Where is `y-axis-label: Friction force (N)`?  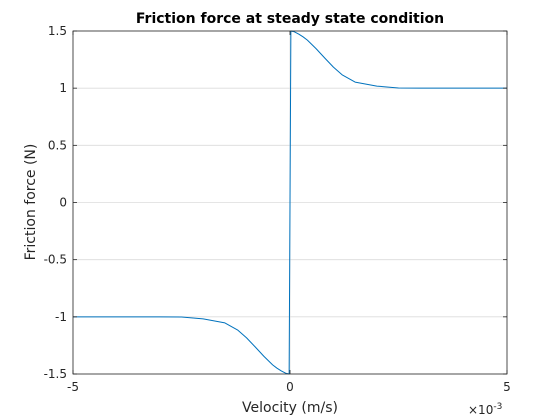 y-axis-label: Friction force (N) is located at coordinates (31, 202).